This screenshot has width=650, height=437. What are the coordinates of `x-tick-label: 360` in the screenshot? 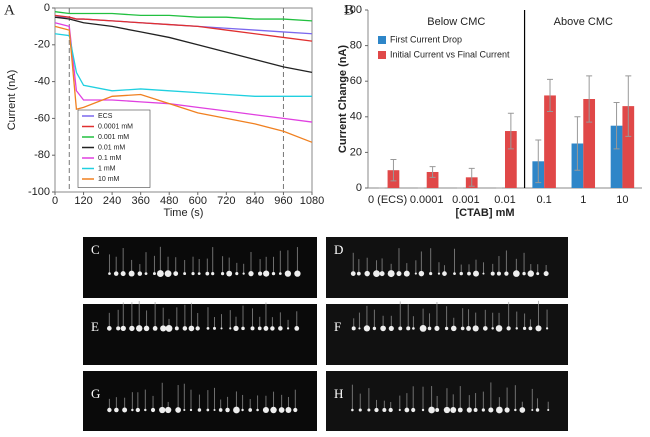 It's located at (140, 201).